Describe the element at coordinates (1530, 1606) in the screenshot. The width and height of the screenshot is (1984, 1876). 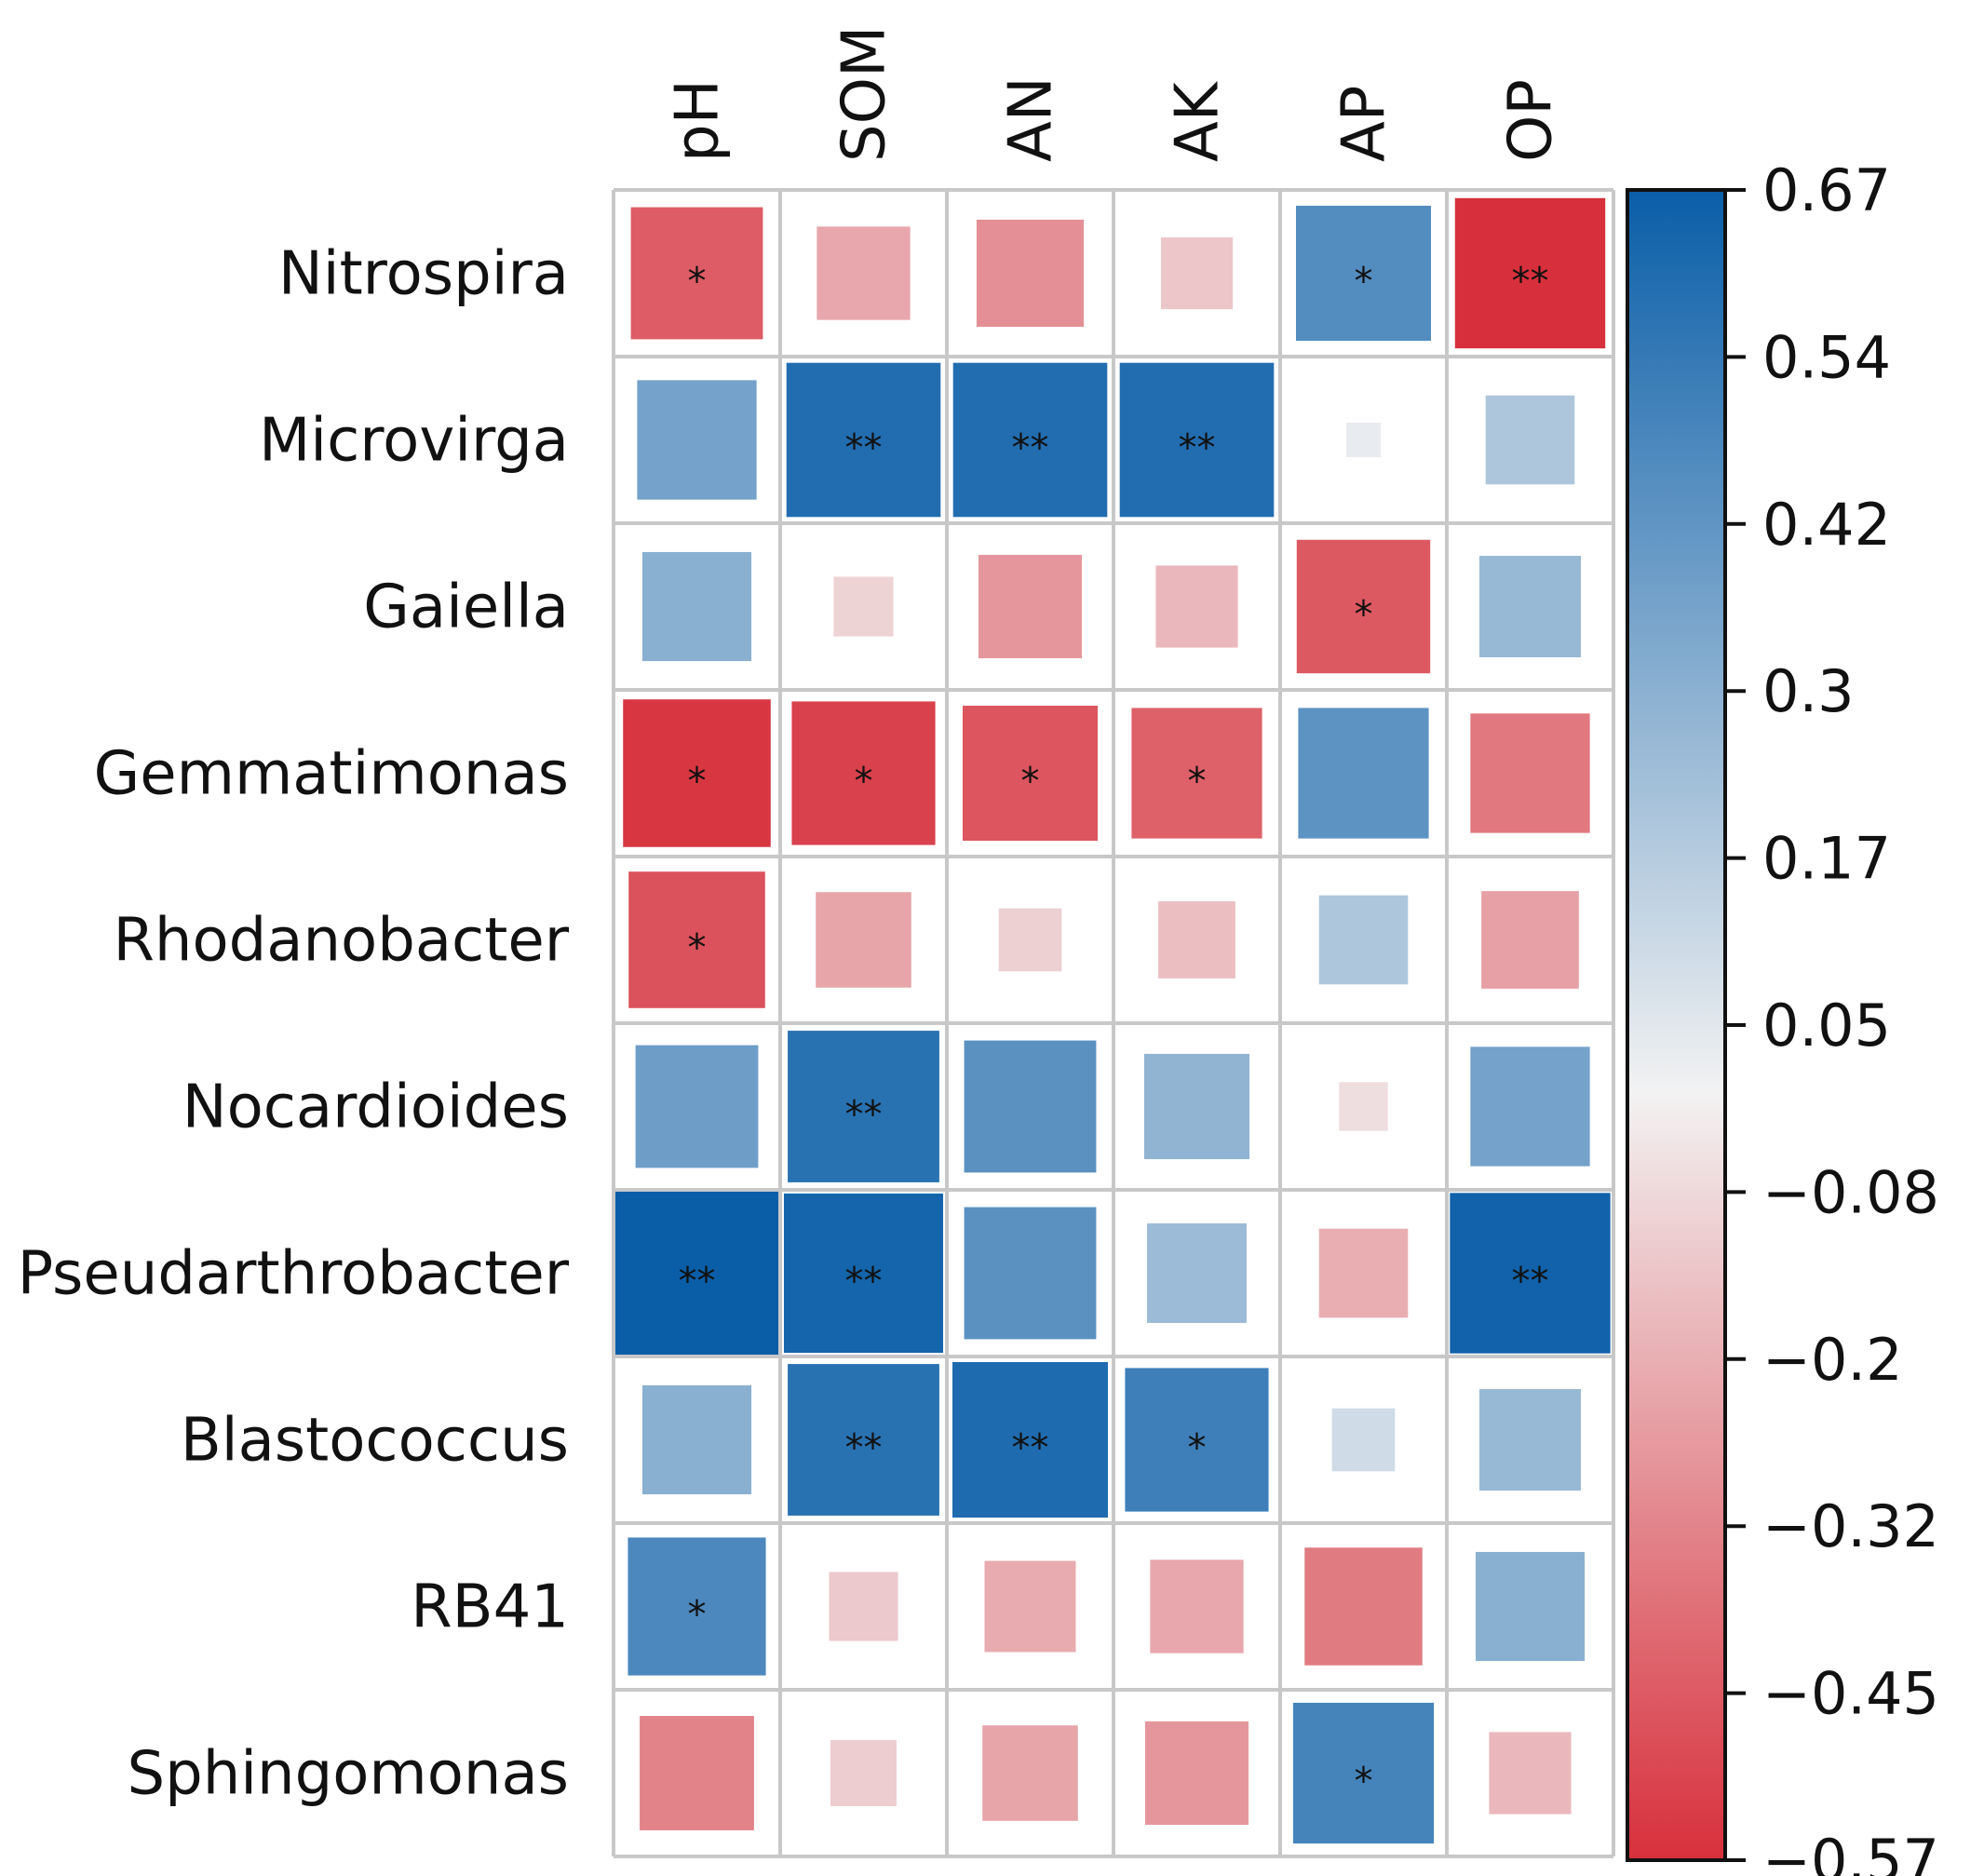
I see `cell-rb41-op` at that location.